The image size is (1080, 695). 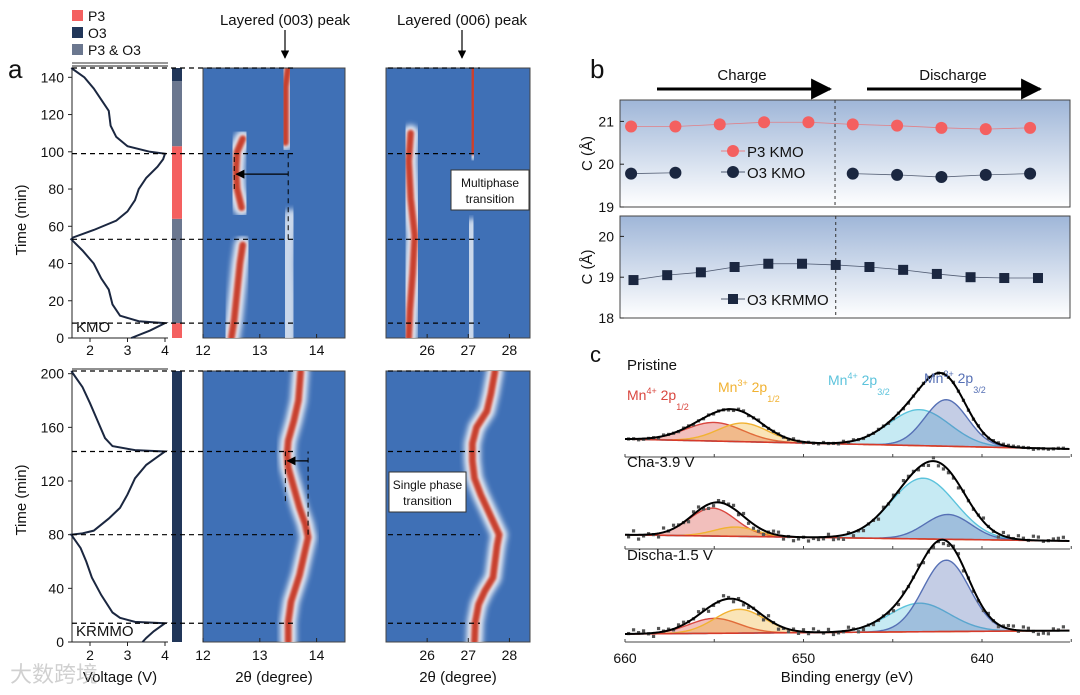 What do you see at coordinates (177, 114) in the screenshot?
I see `phase-bar-segment-mixed` at bounding box center [177, 114].